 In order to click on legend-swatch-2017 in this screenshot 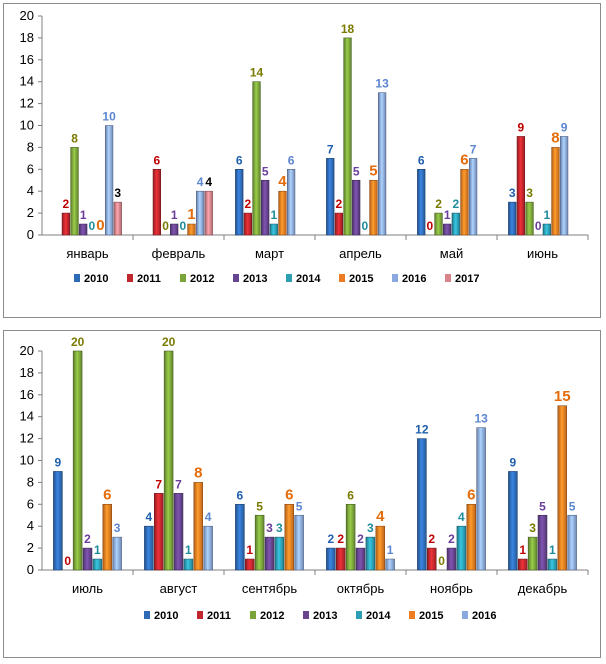, I will do `click(448, 278)`.